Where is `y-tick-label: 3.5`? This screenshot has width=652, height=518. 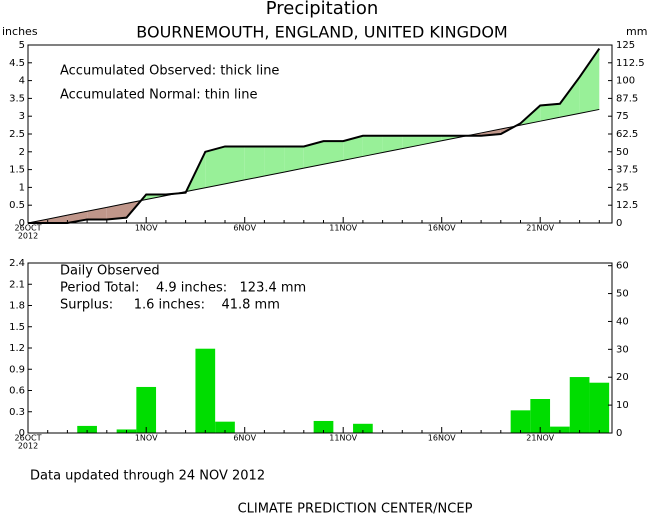 y-tick-label: 3.5 is located at coordinates (17, 98).